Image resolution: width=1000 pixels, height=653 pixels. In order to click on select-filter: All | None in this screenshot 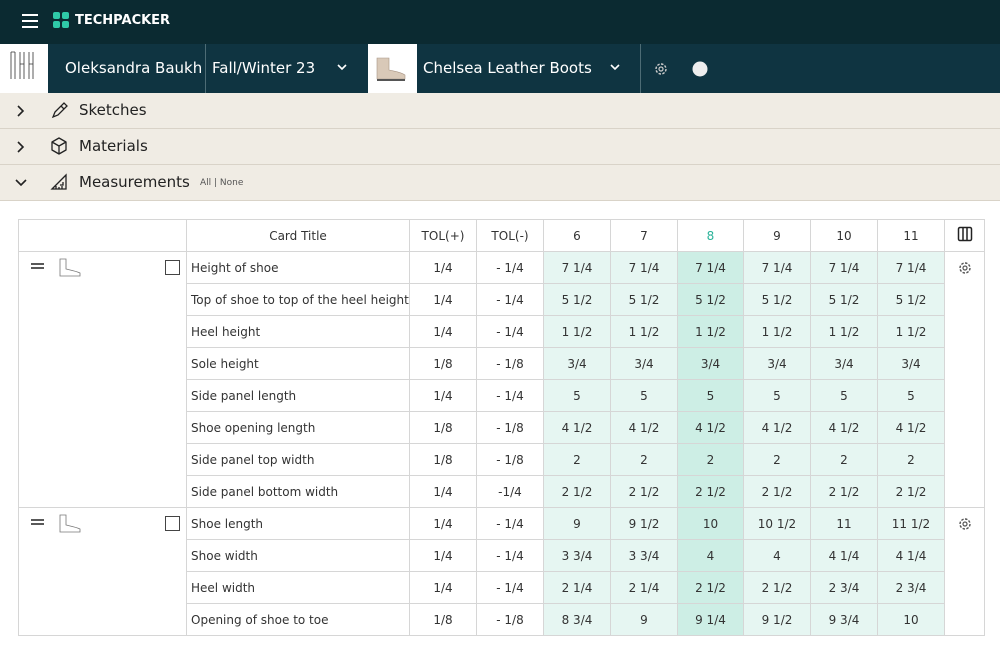, I will do `click(222, 183)`.